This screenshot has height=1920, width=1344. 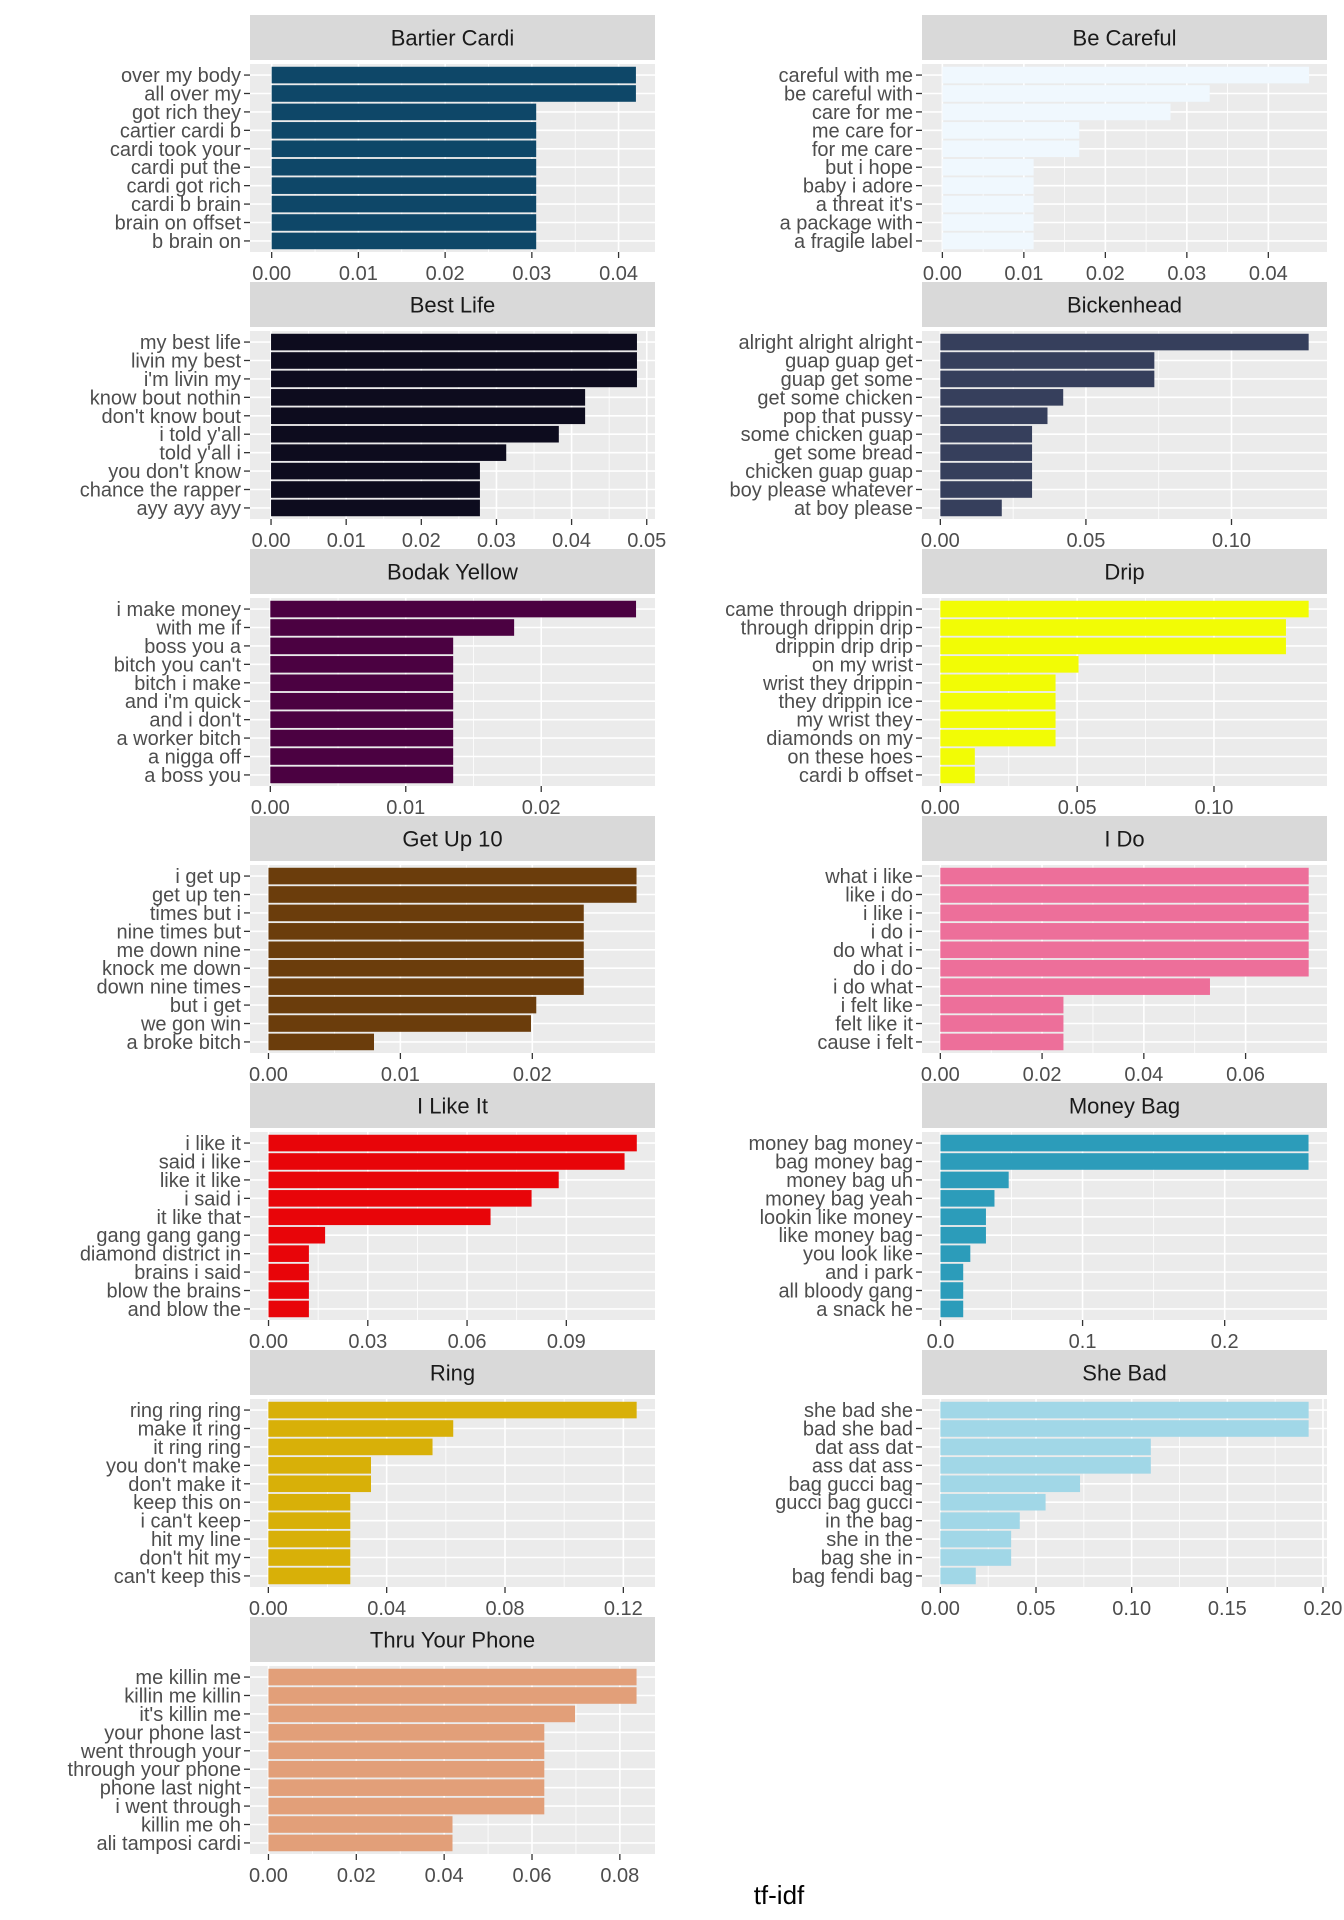 What do you see at coordinates (168, 1236) in the screenshot?
I see `category-label-i-like-it: gang gang gang` at bounding box center [168, 1236].